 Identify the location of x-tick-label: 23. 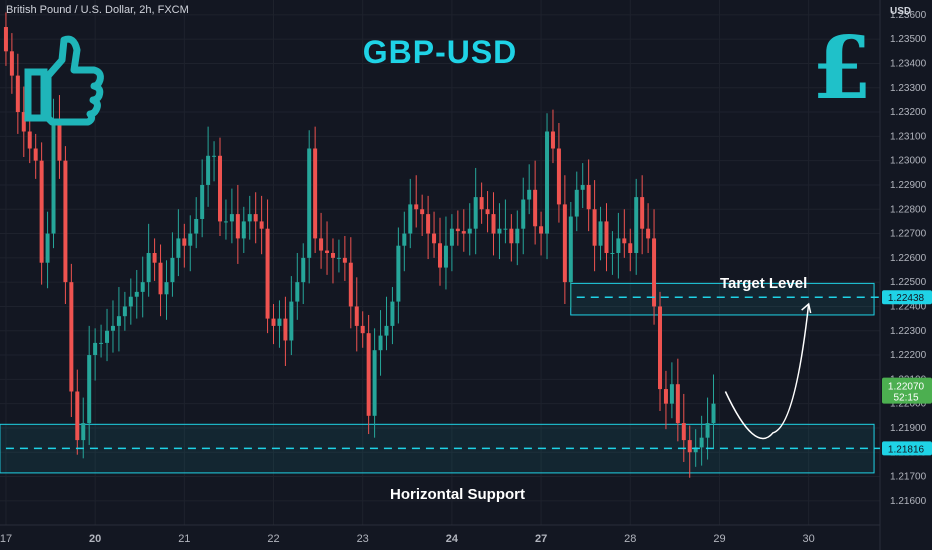
(363, 539).